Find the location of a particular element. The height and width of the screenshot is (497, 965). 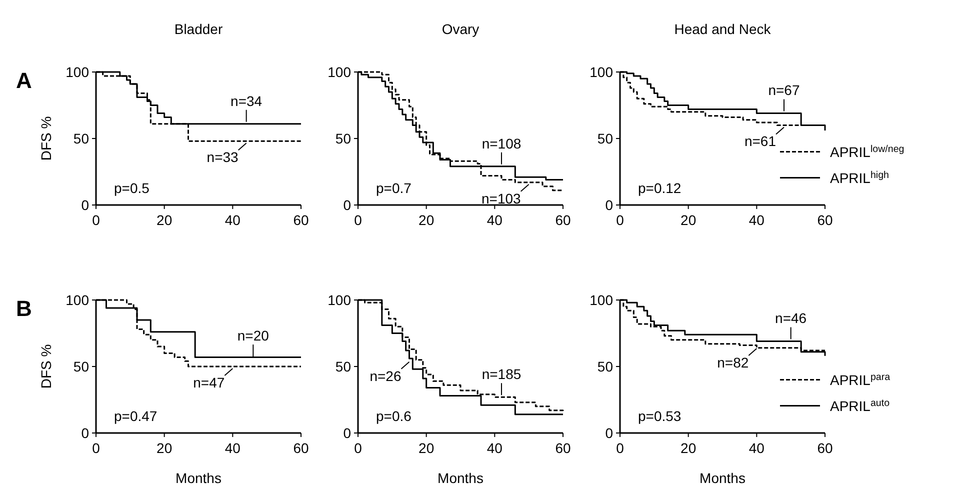

annotation: n=108 is located at coordinates (502, 143).